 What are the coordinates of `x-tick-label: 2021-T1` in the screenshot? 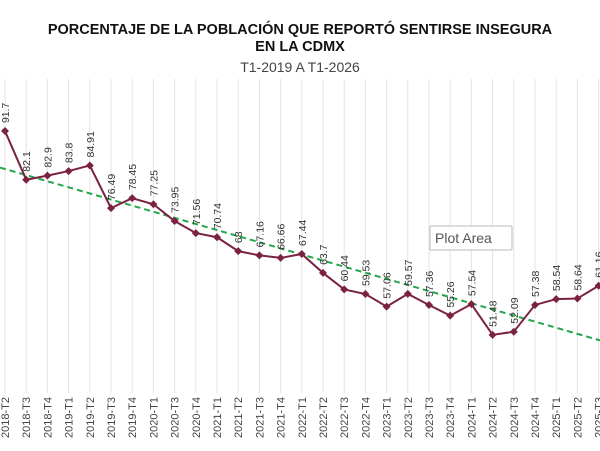 It's located at (218, 417).